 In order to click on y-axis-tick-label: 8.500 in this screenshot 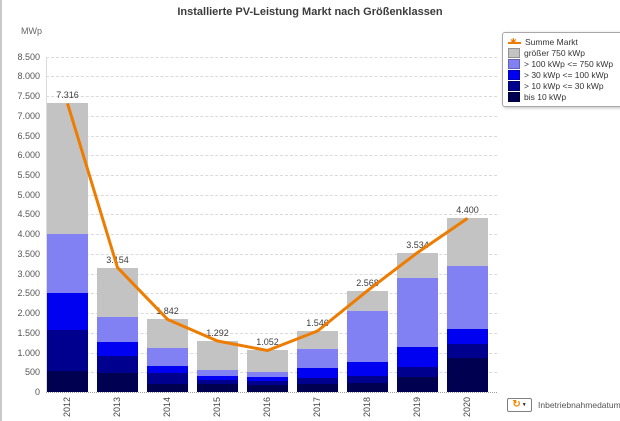, I will do `click(28, 56)`.